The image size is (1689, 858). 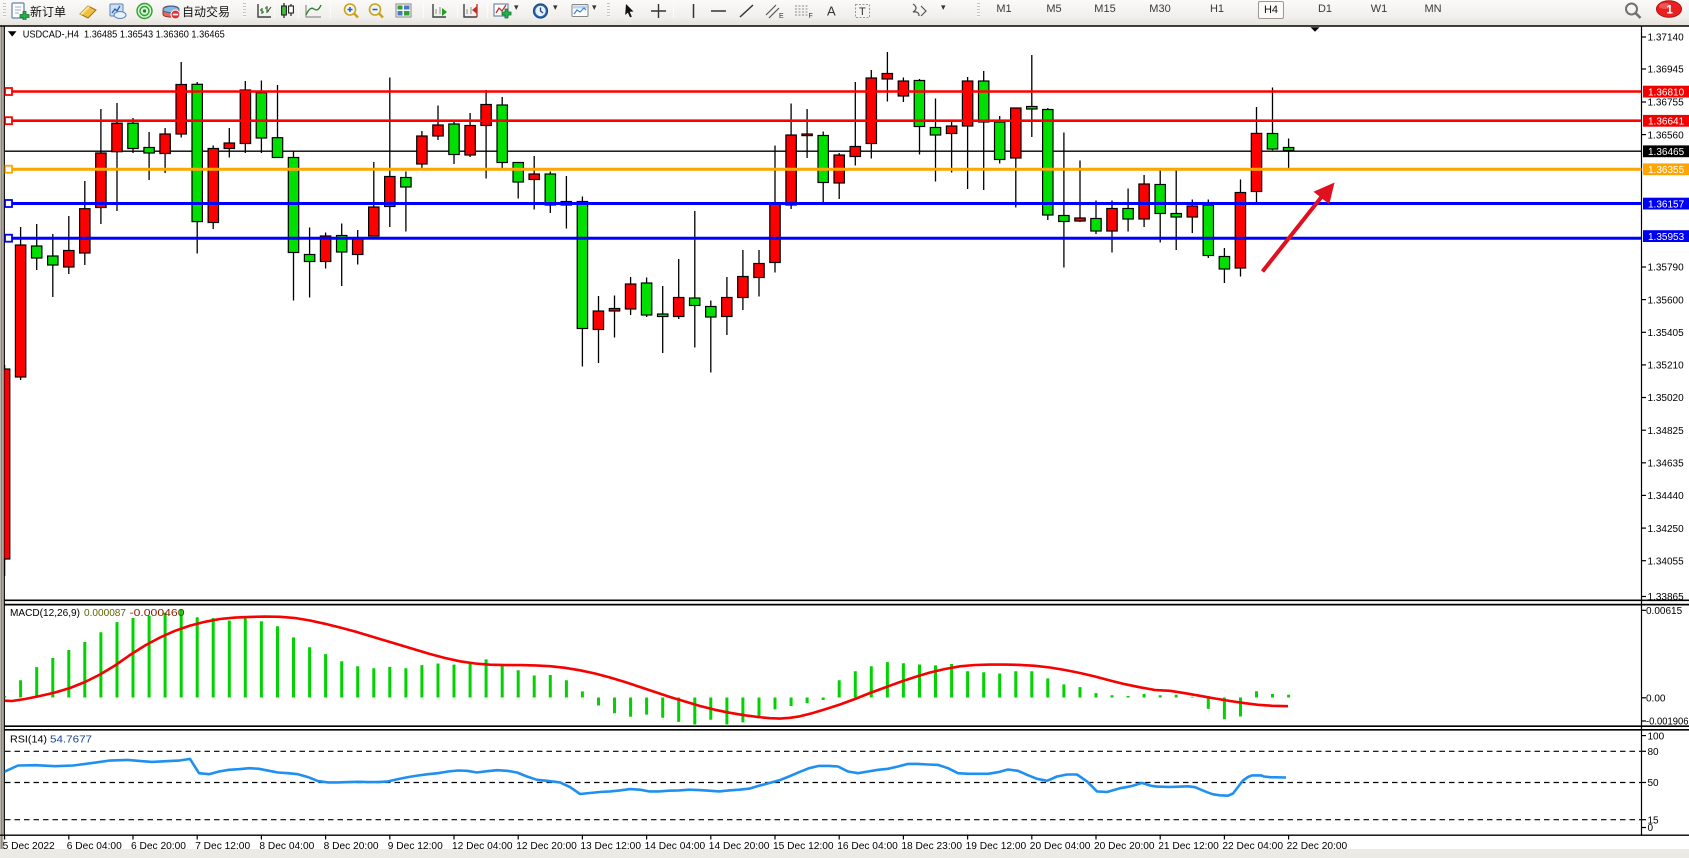 What do you see at coordinates (1656, 699) in the screenshot?
I see `svg-text: 0.00` at bounding box center [1656, 699].